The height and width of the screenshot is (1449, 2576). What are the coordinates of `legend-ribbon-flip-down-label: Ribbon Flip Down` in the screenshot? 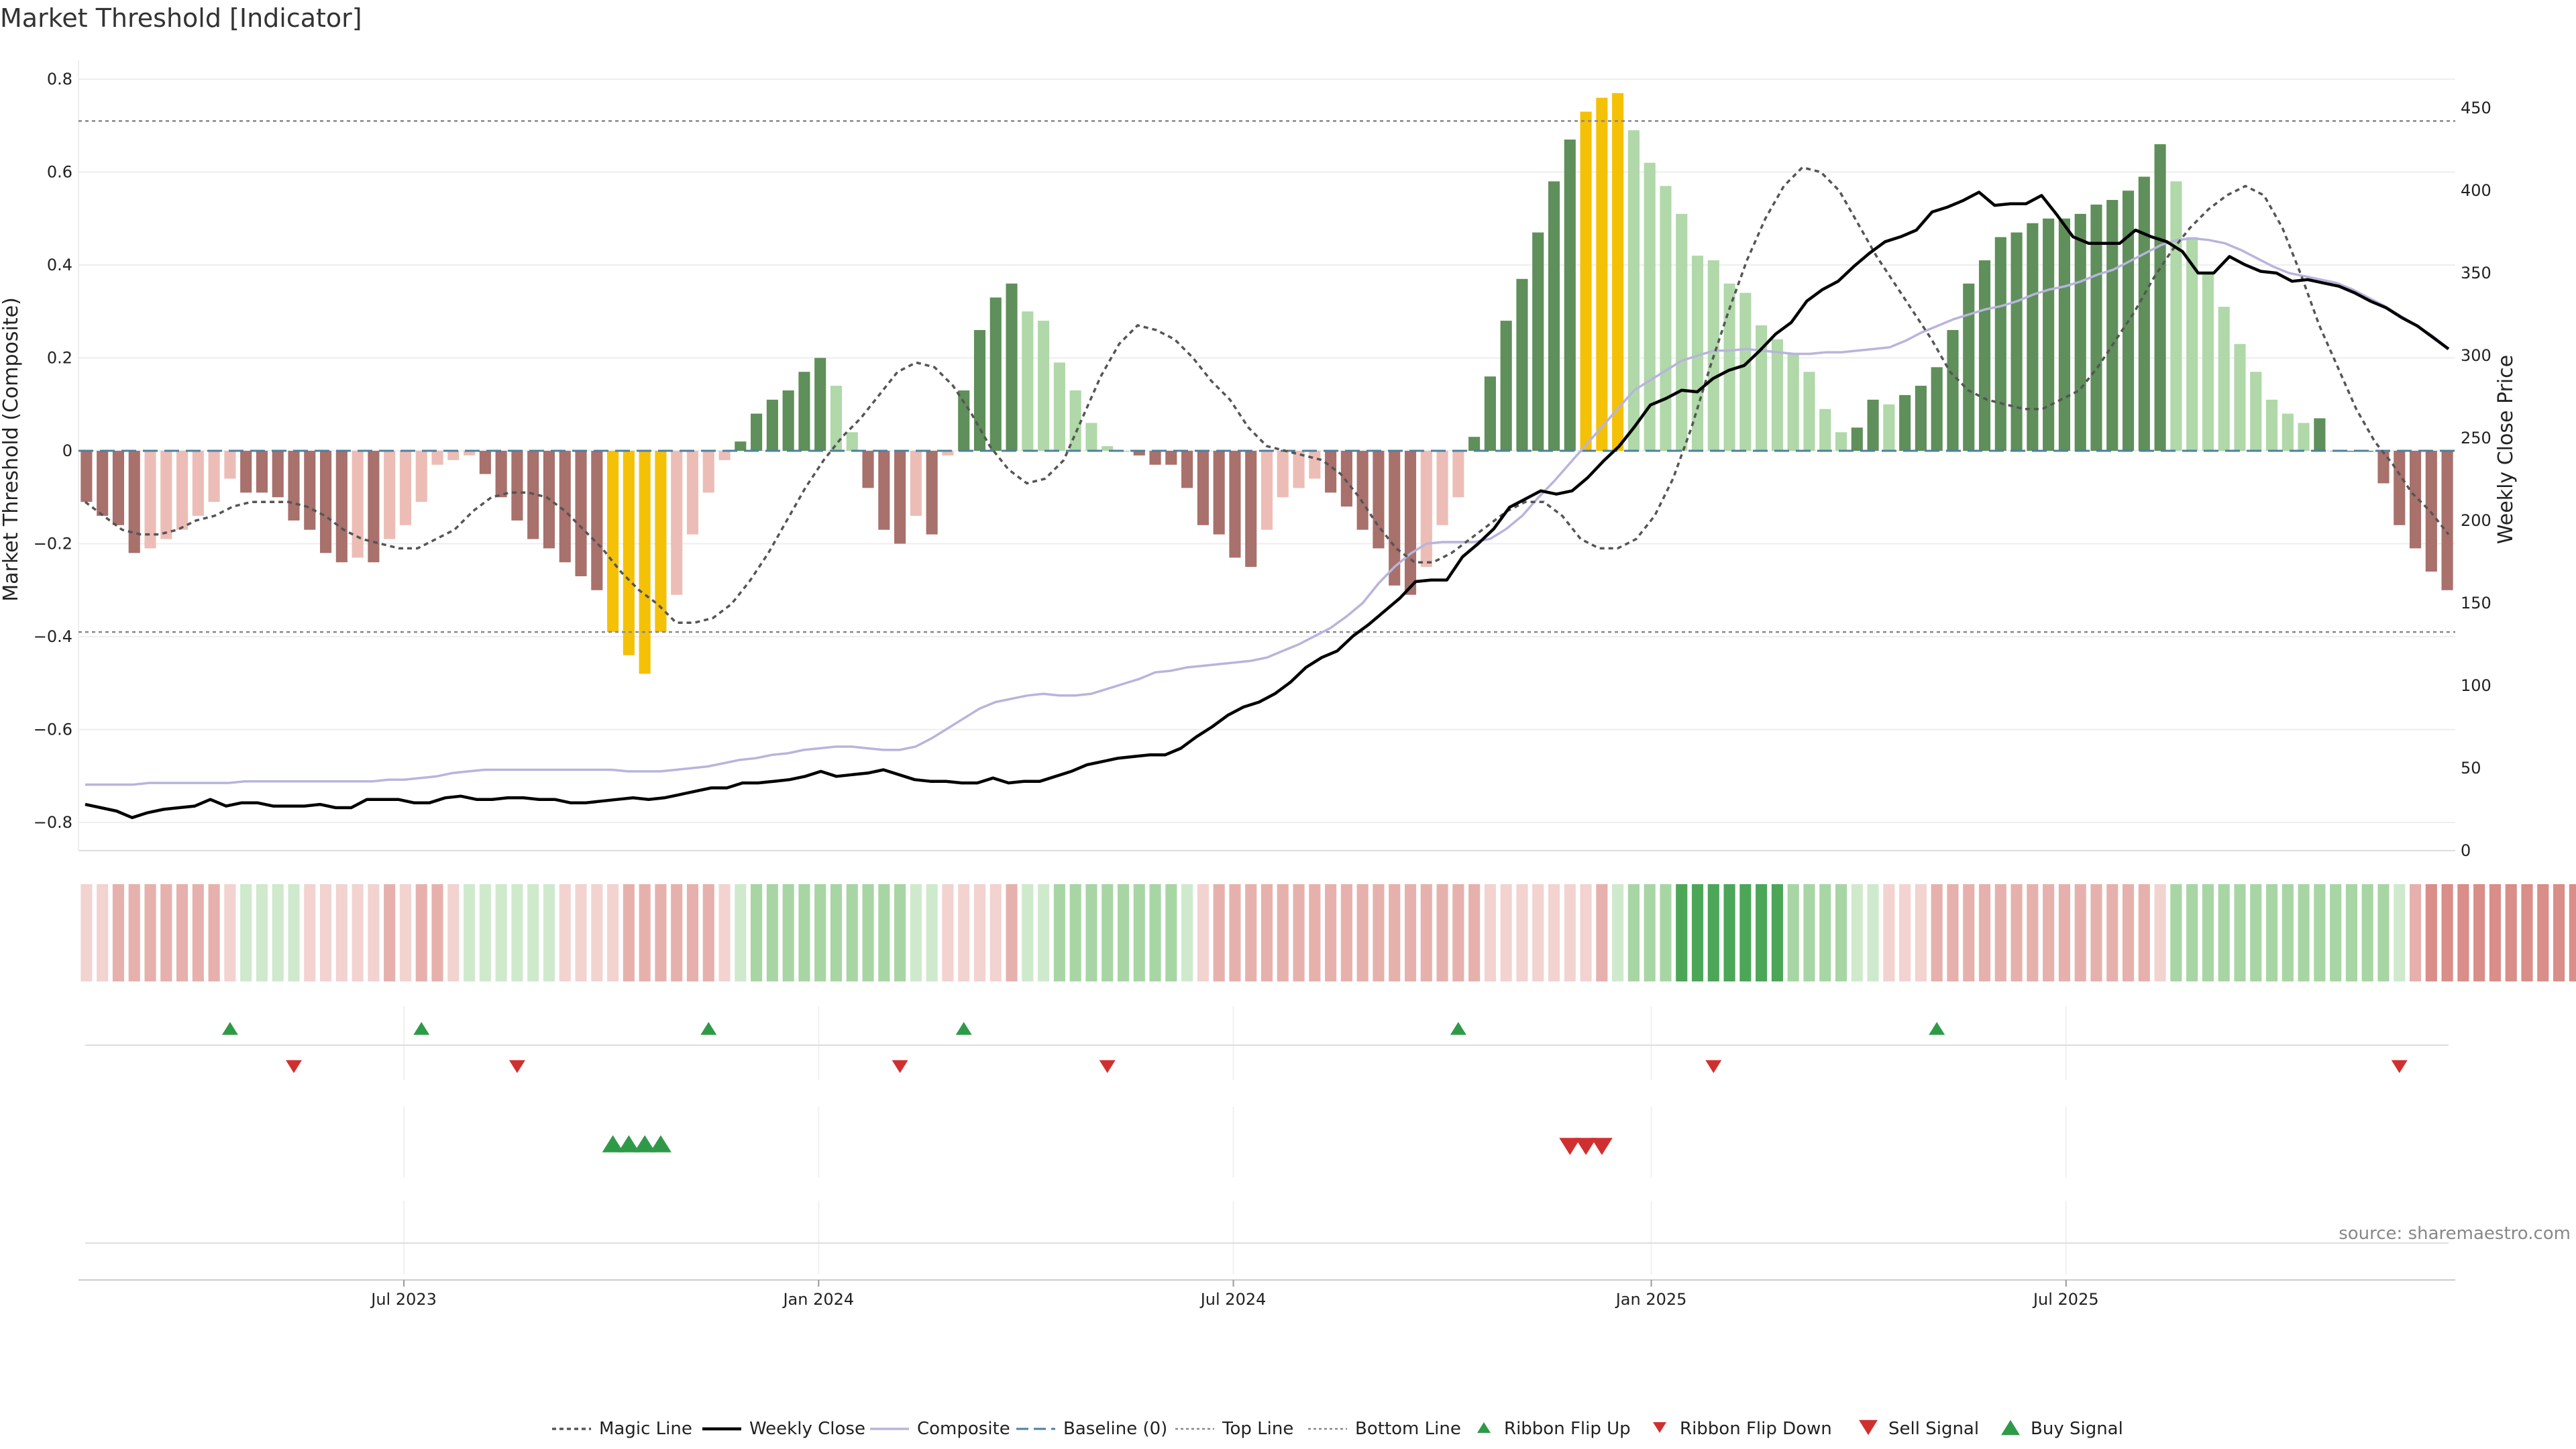 It's located at (1756, 1429).